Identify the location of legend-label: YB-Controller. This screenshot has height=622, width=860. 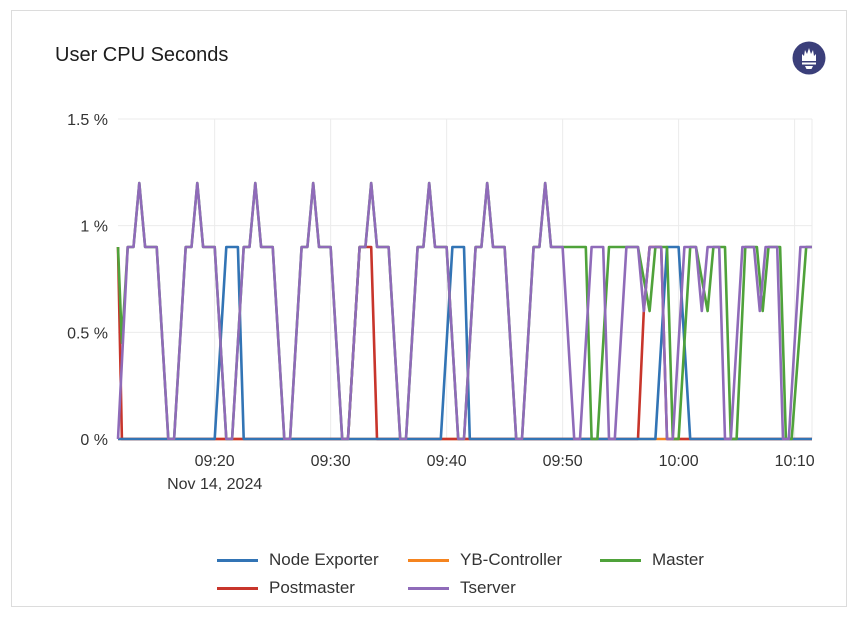
(511, 559).